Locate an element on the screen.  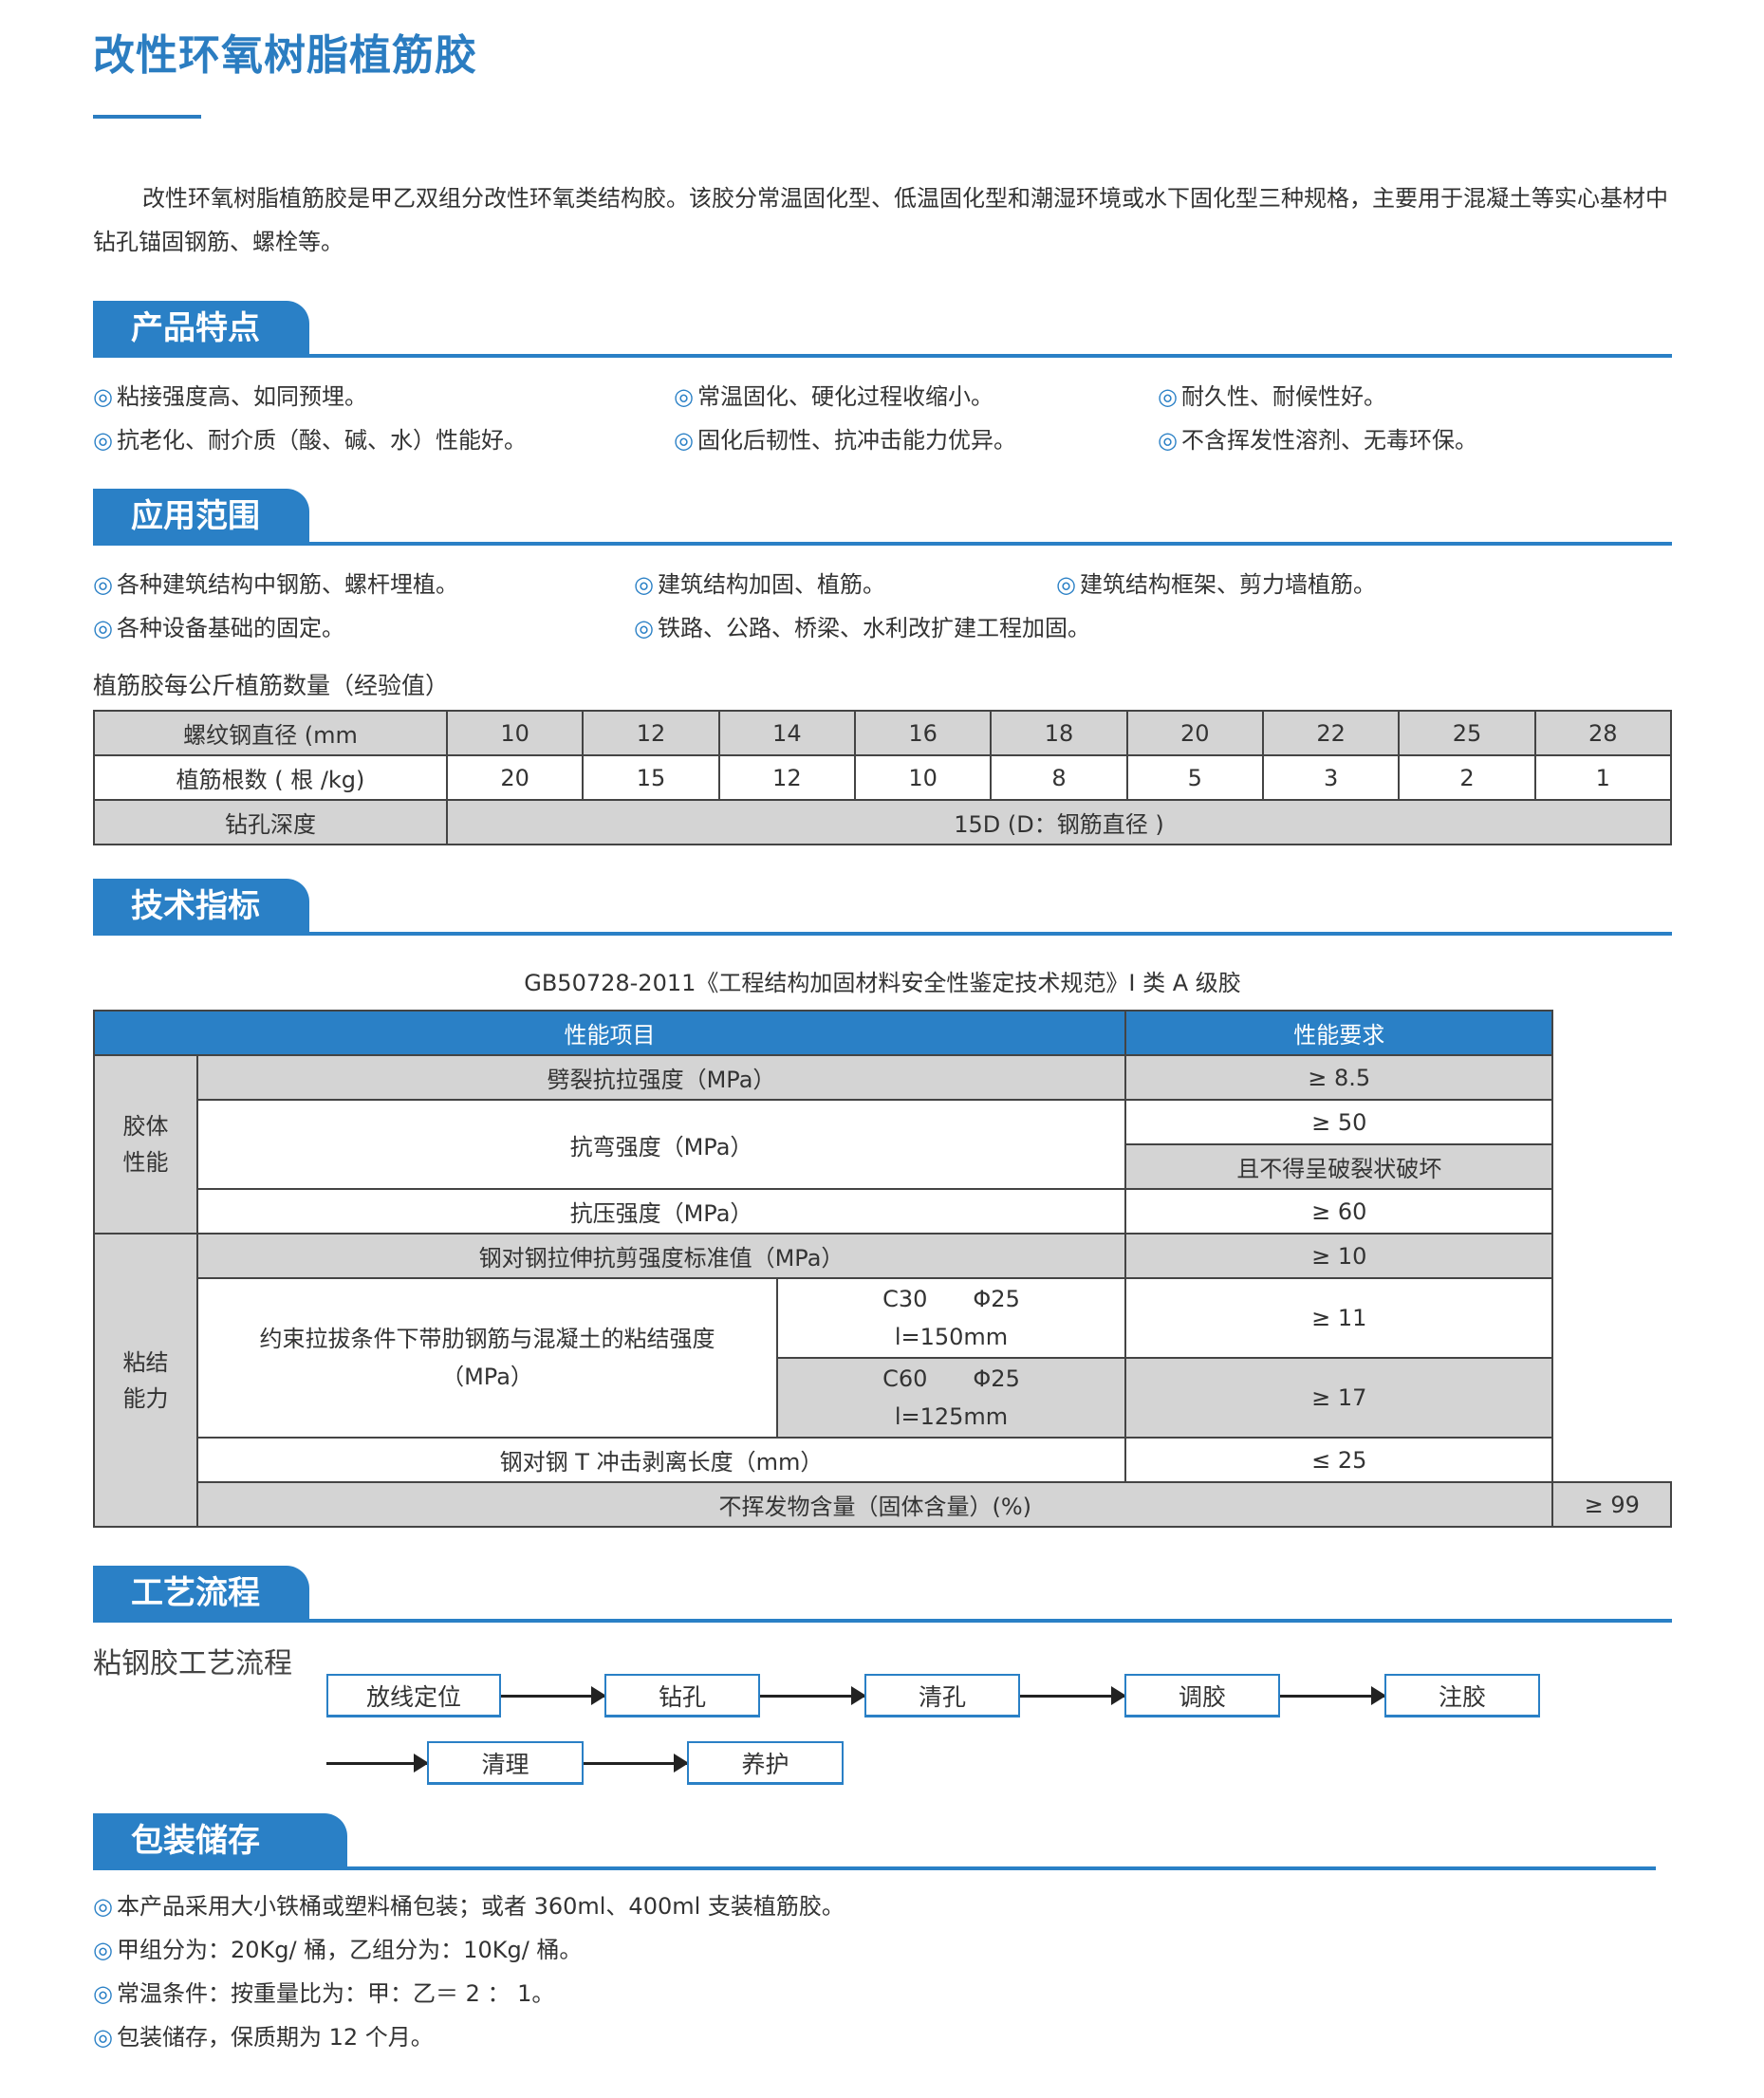
cell: ≥ 10 is located at coordinates (1338, 1256).